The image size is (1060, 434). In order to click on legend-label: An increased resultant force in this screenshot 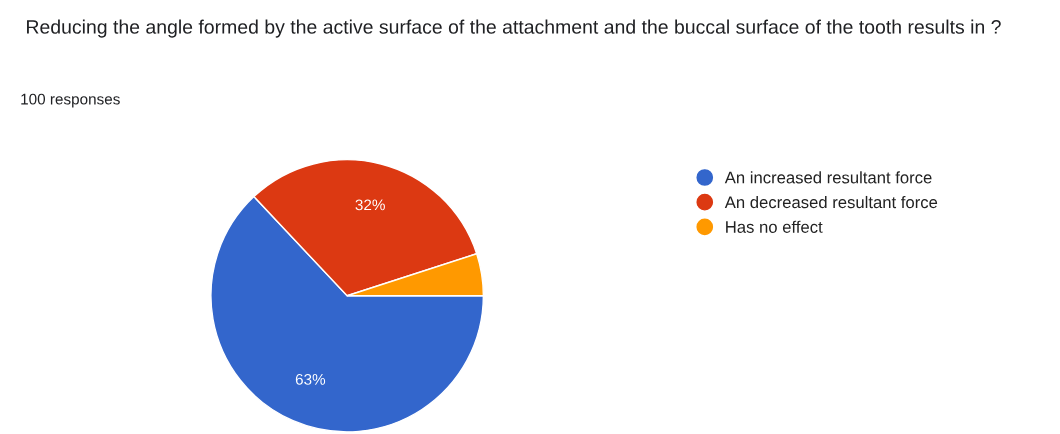, I will do `click(828, 177)`.